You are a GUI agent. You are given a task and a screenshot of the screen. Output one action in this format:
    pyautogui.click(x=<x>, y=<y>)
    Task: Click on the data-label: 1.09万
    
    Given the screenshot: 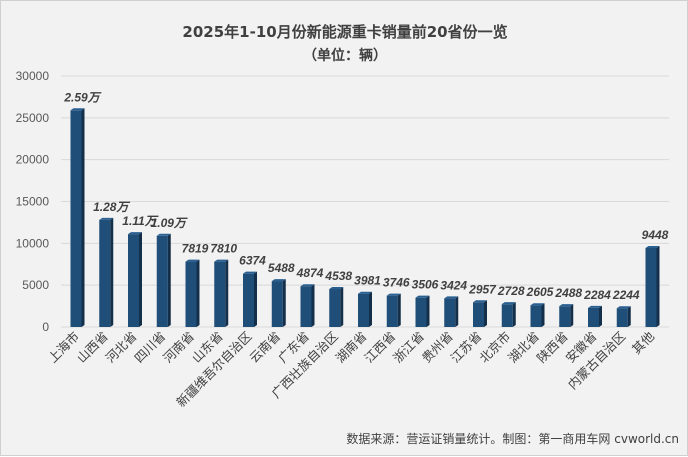 What is the action you would take?
    pyautogui.click(x=169, y=223)
    